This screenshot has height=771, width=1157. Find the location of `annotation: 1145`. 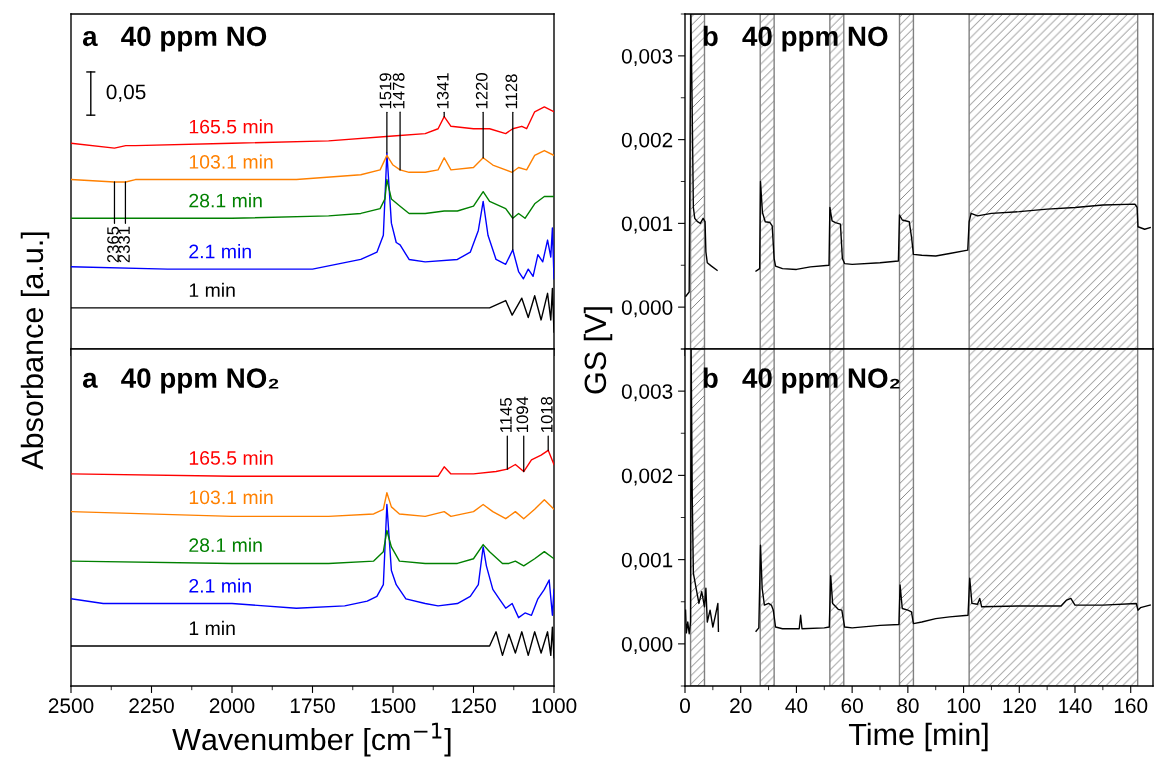

annotation: 1145 is located at coordinates (506, 415).